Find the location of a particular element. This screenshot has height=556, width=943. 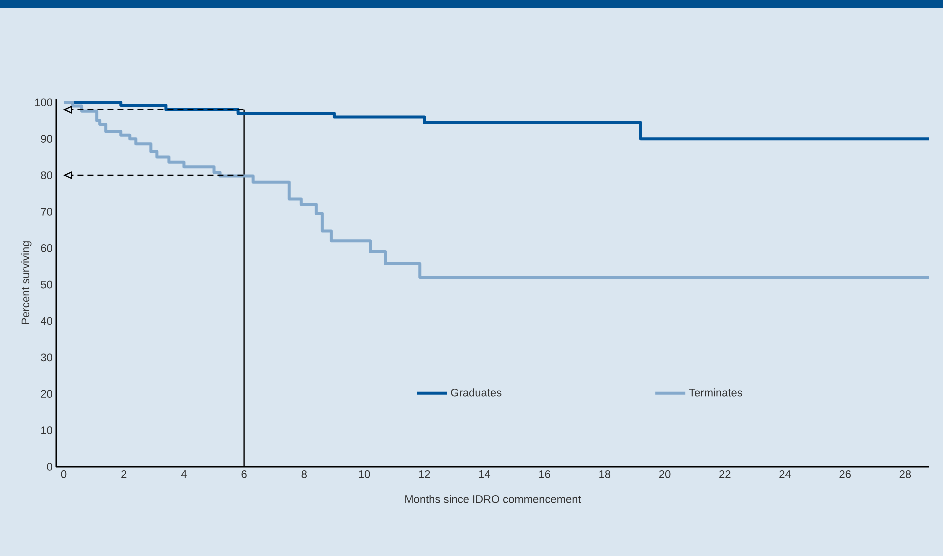

y-tick-label: 70 is located at coordinates (47, 212).